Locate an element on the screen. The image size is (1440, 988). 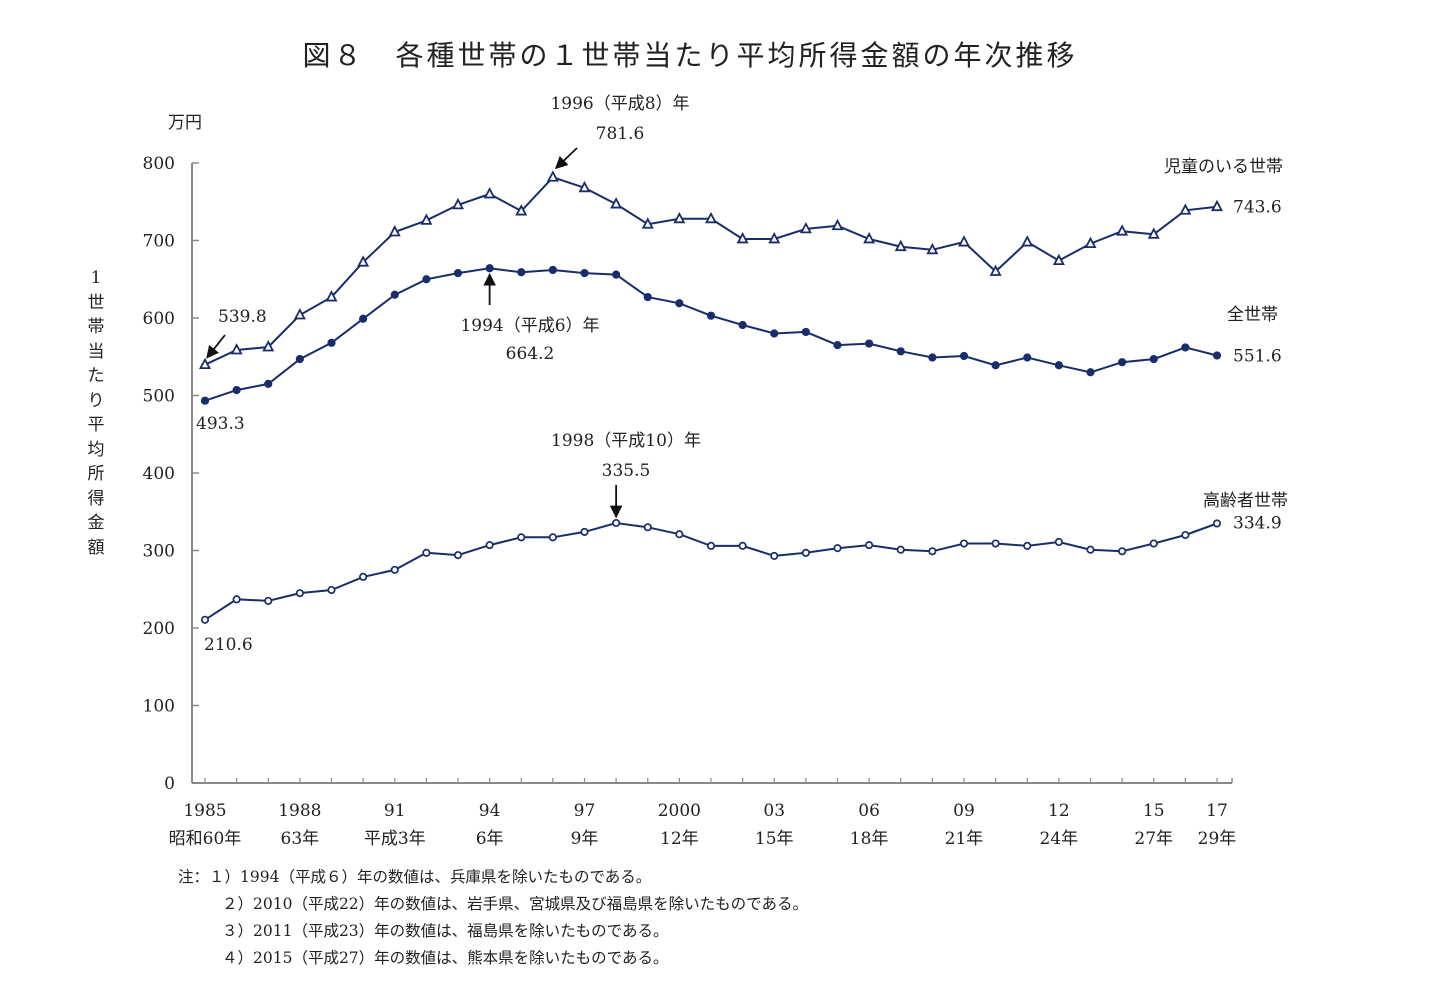
x-tick-label-japanese: 29年 is located at coordinates (1217, 839).